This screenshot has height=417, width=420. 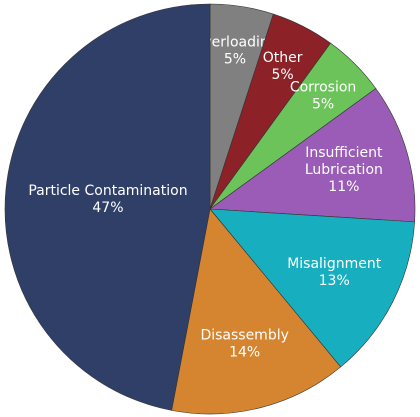 What do you see at coordinates (234, 43) in the screenshot?
I see `slice-label: Overloading` at bounding box center [234, 43].